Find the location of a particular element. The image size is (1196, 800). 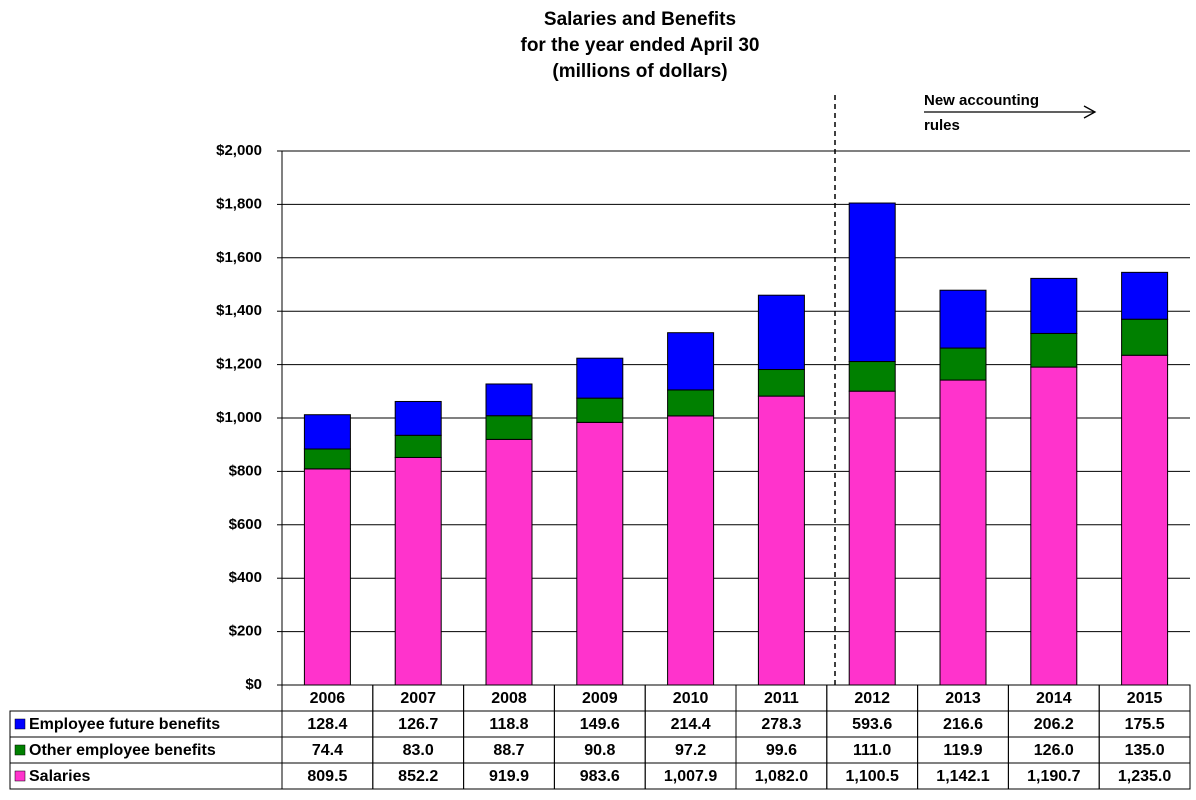

x-tick-label: 2008 is located at coordinates (509, 698).